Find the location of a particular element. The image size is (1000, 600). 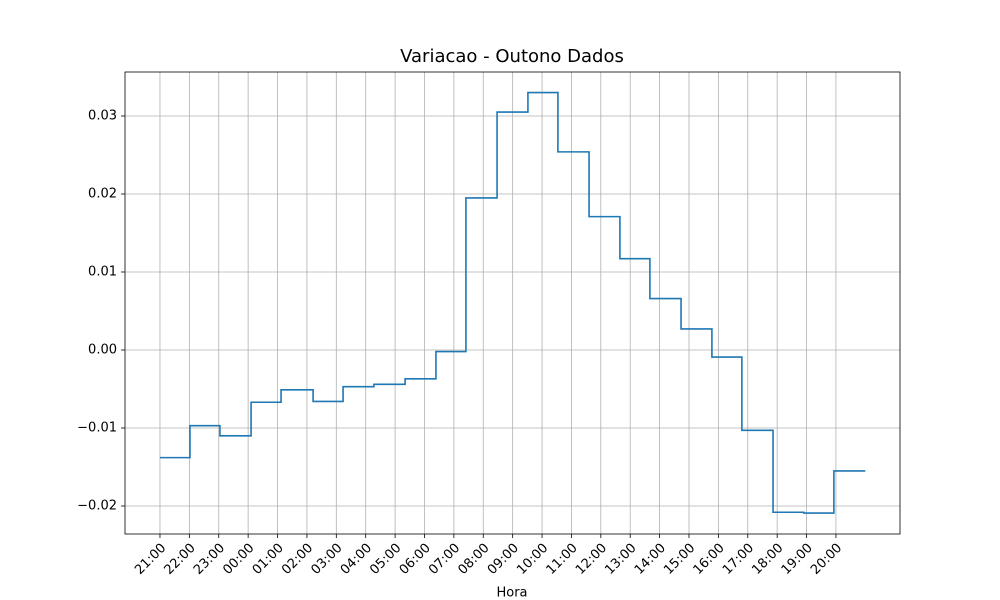

x-tick-label: 20:00 is located at coordinates (826, 559).